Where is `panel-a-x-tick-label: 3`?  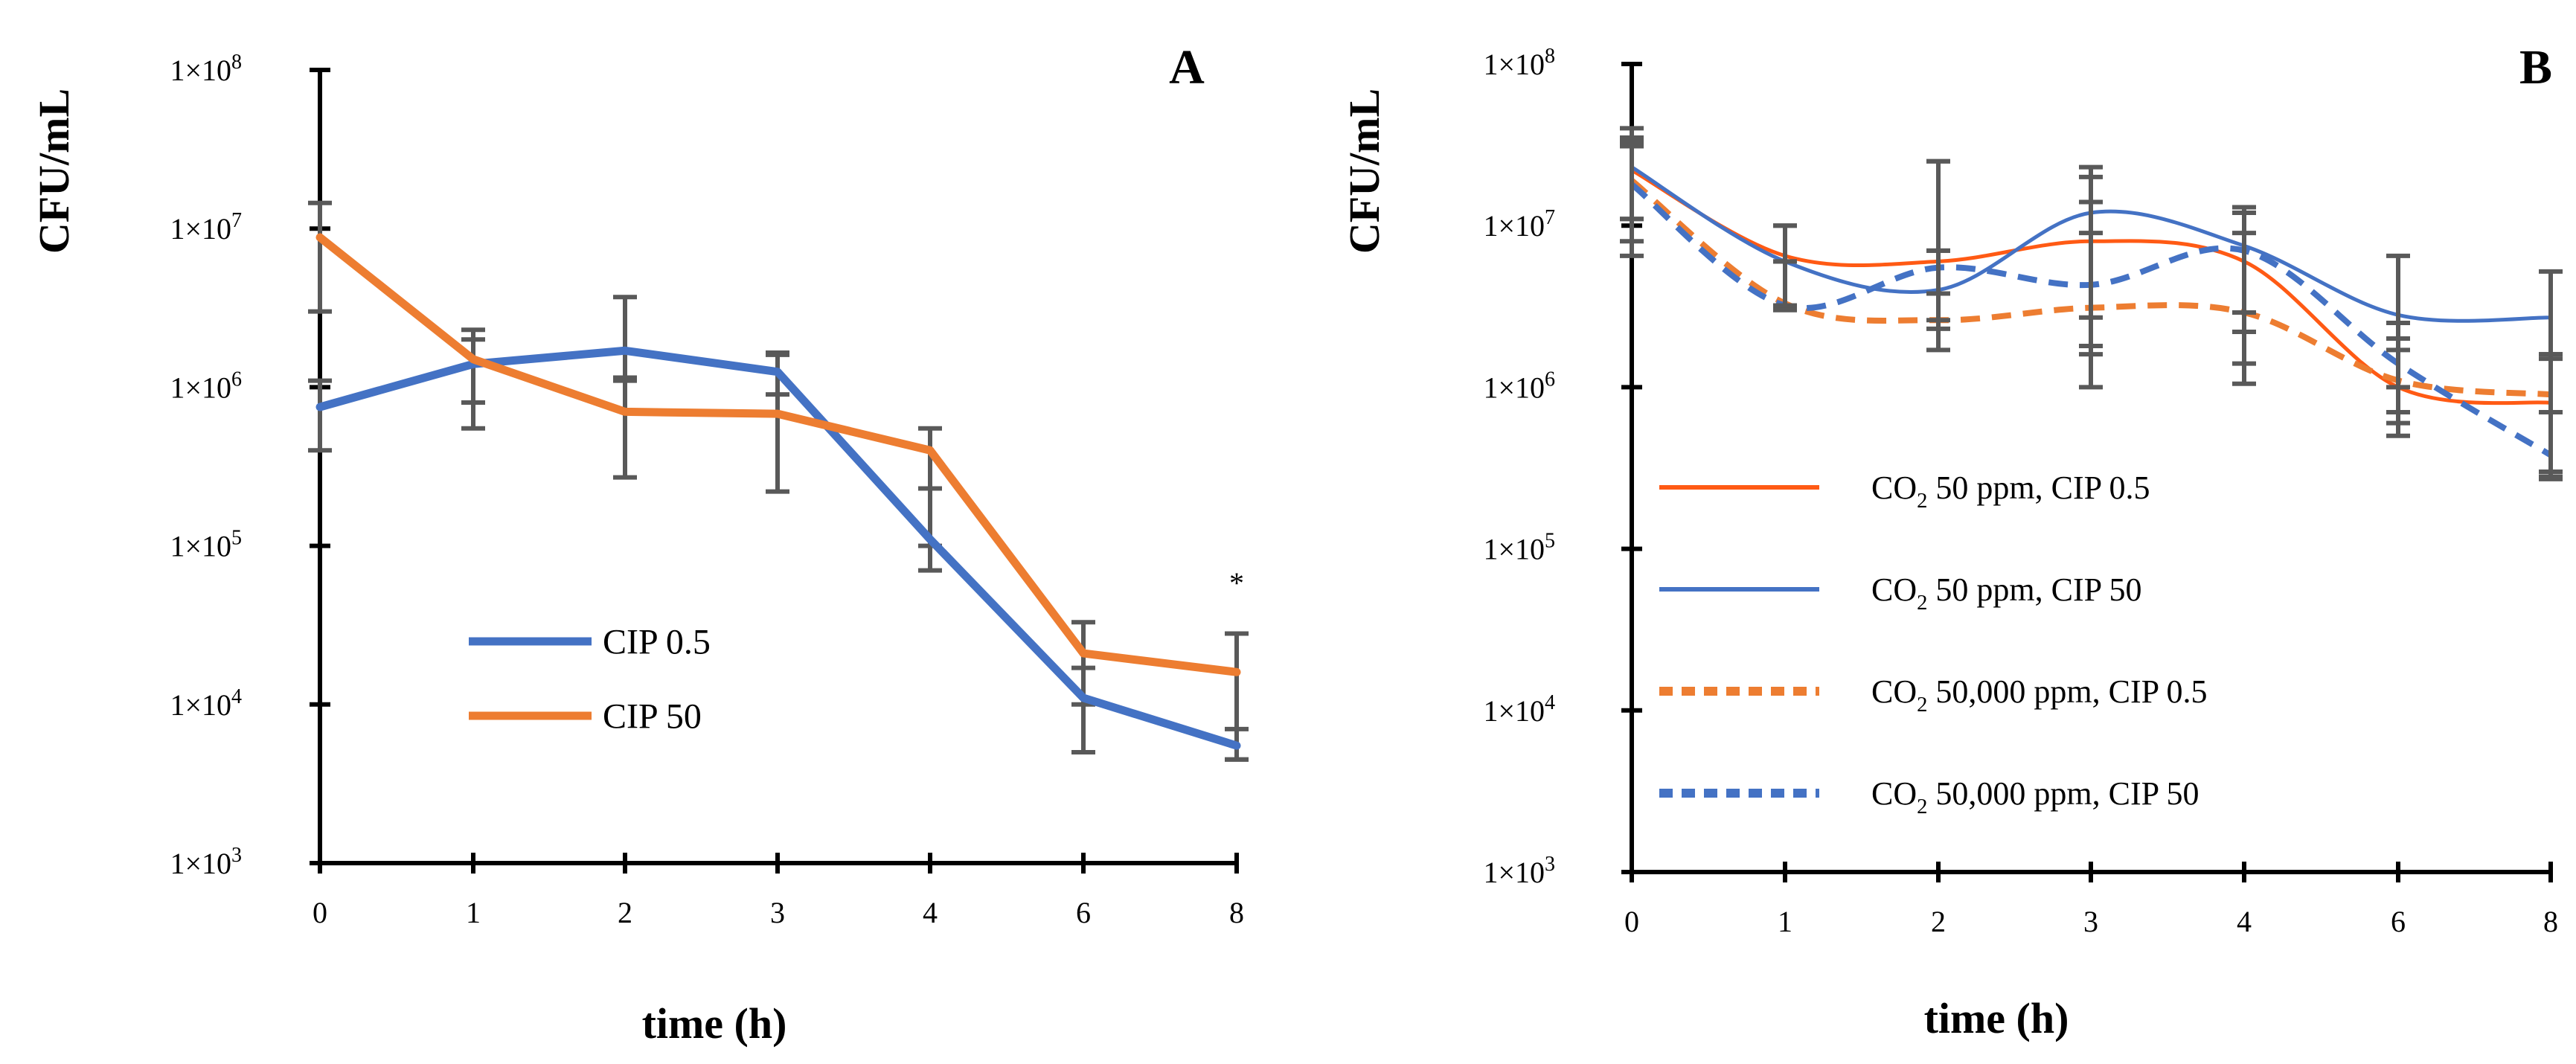
panel-a-x-tick-label: 3 is located at coordinates (777, 912).